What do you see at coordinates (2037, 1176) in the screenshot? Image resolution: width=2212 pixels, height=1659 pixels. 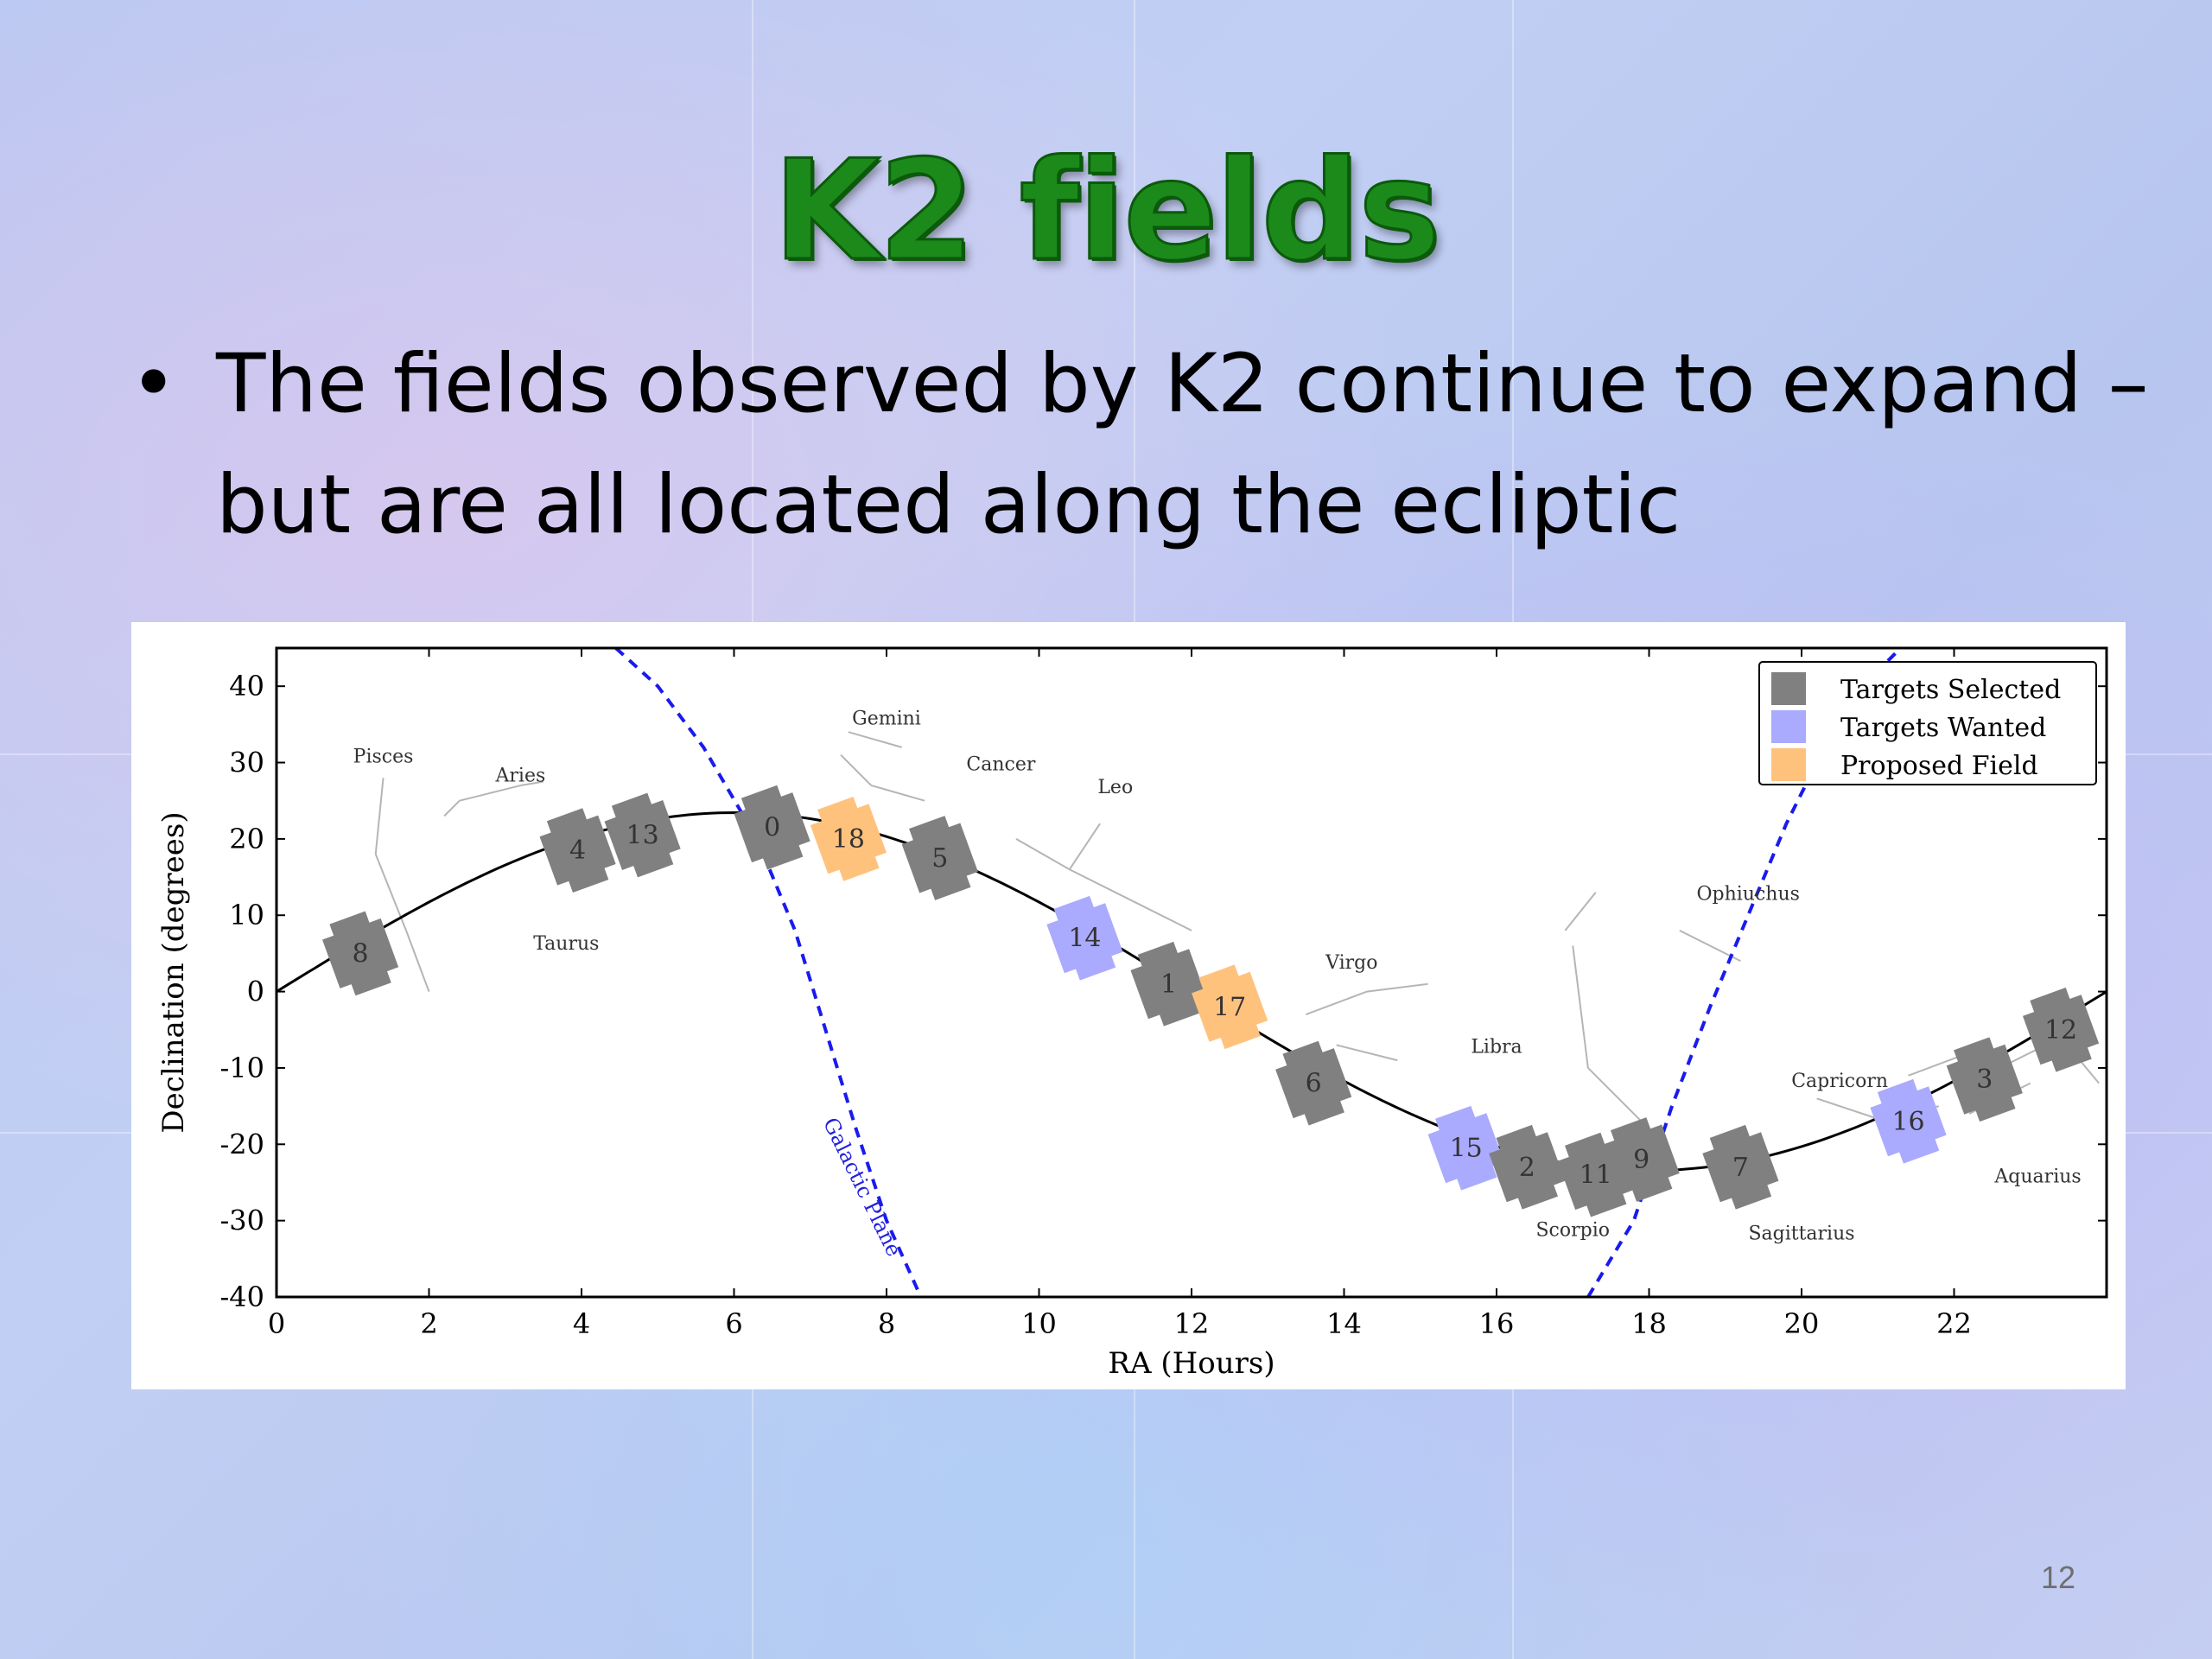 I see `constellation-label: Aquarius` at bounding box center [2037, 1176].